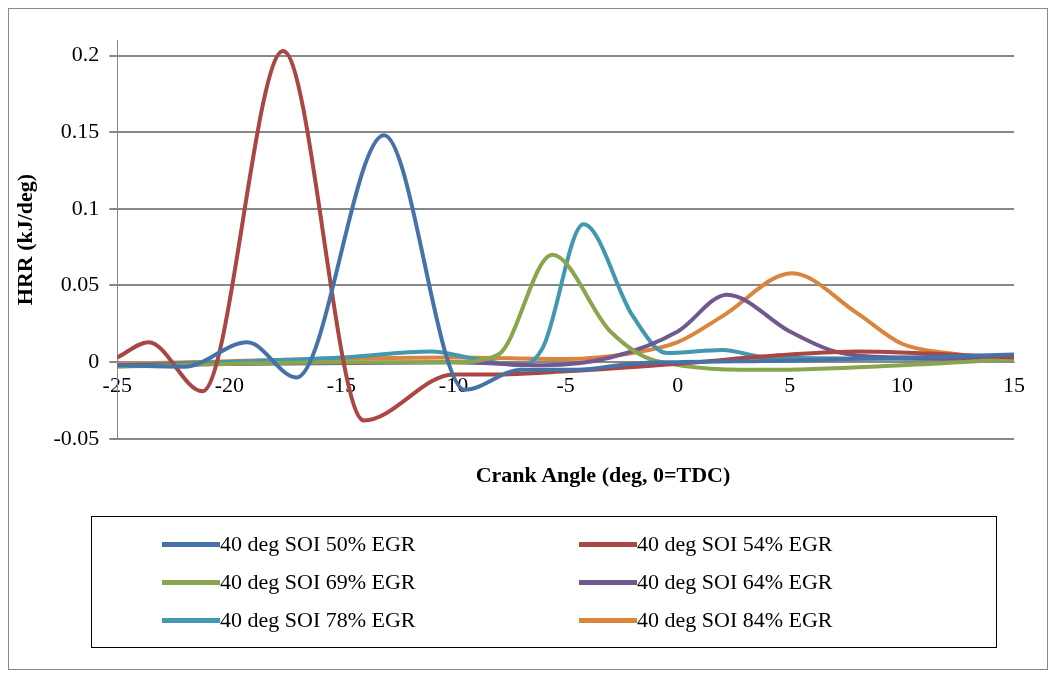  Describe the element at coordinates (1014, 385) in the screenshot. I see `x-tick-label: 15` at that location.